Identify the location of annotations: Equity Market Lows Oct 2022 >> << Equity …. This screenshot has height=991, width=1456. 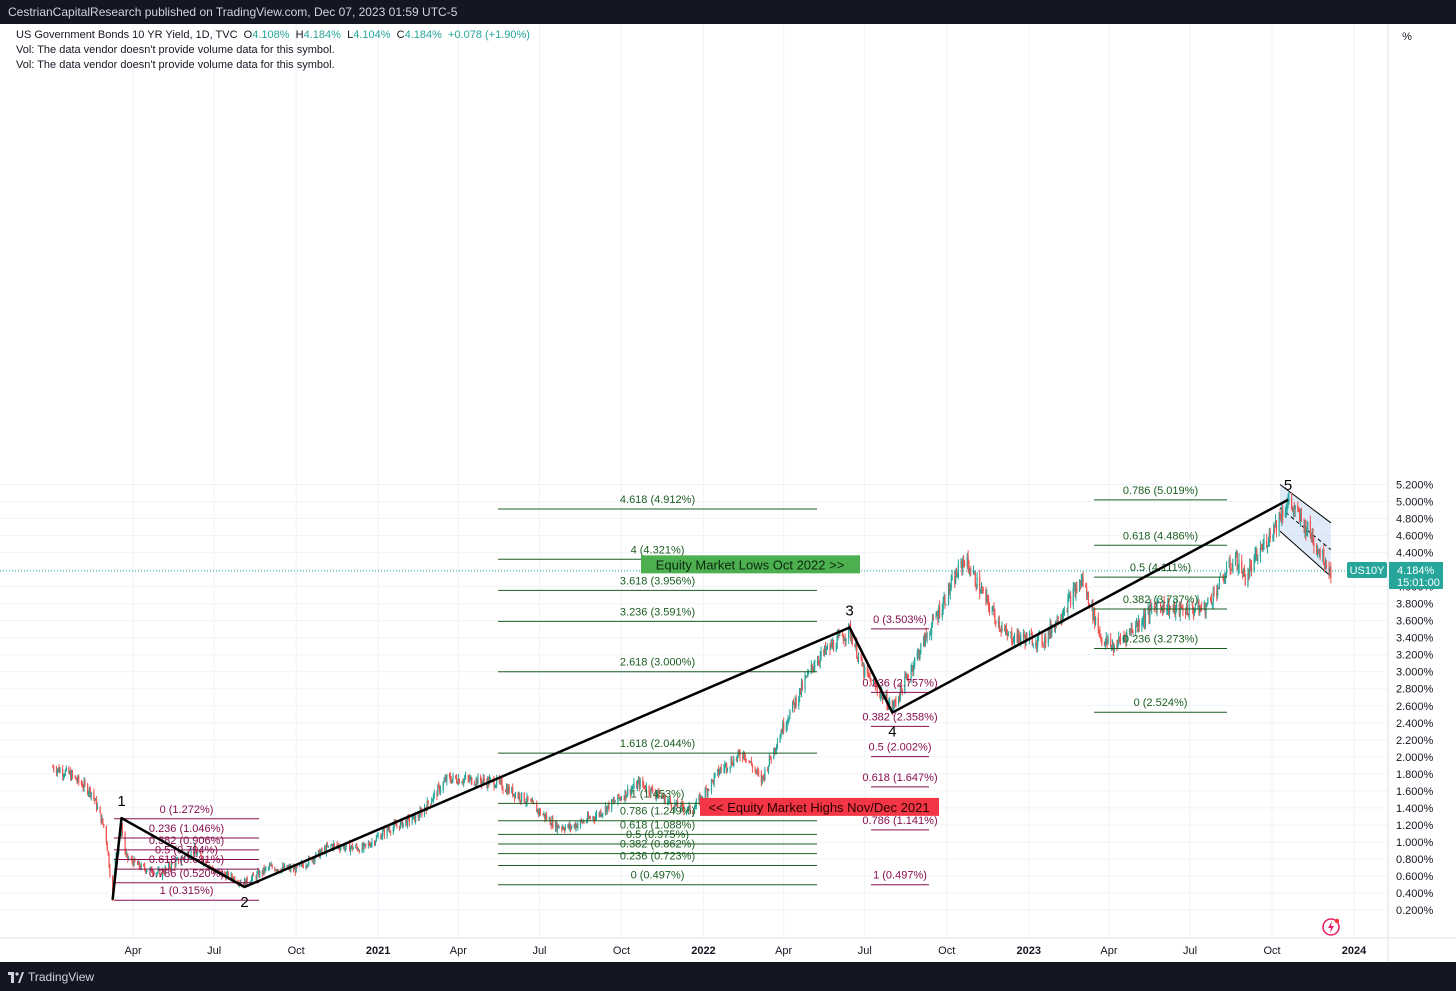
(790, 685).